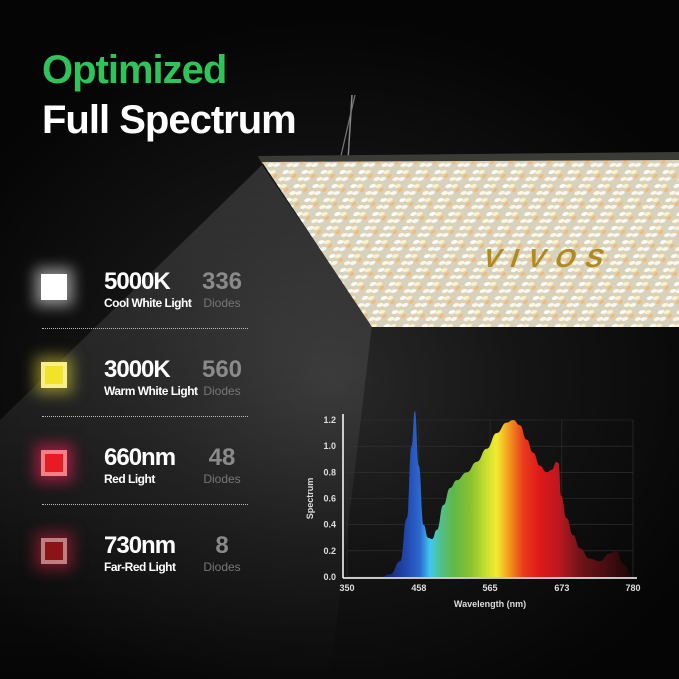 The height and width of the screenshot is (679, 679). Describe the element at coordinates (137, 281) in the screenshot. I see `light-label: 5000K` at that location.